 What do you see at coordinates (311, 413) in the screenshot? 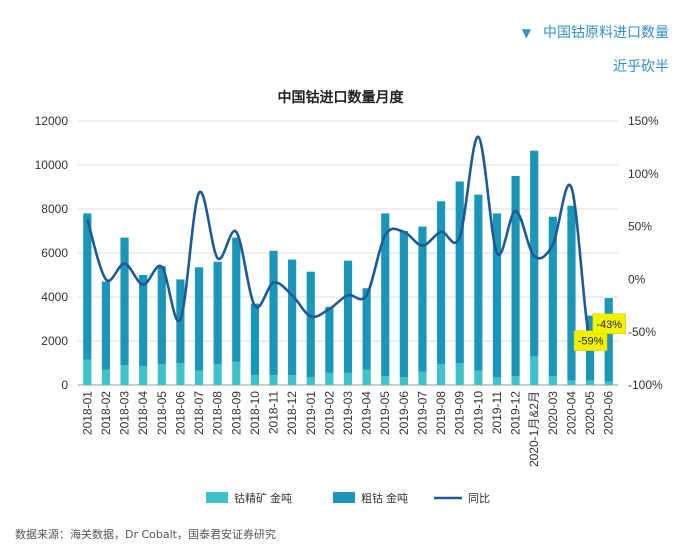
I see `x-tick-label: 2019-01` at bounding box center [311, 413].